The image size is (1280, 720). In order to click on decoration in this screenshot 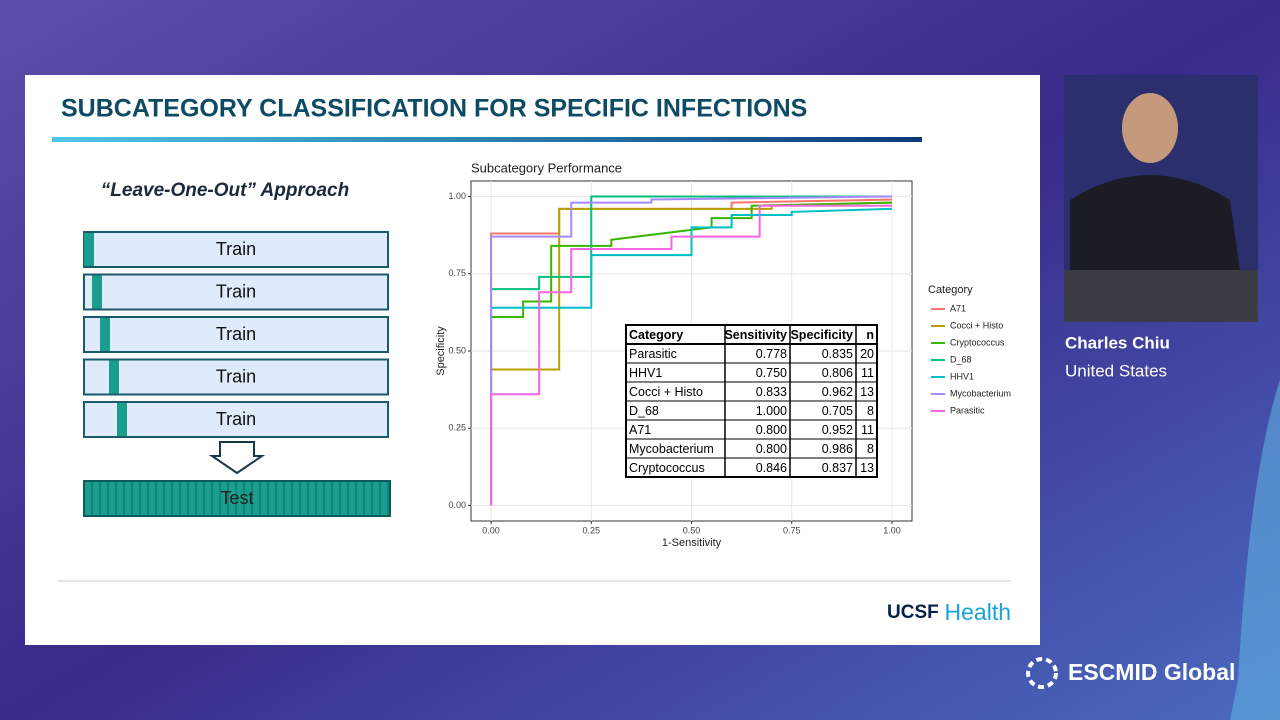, I will do `click(1255, 550)`.